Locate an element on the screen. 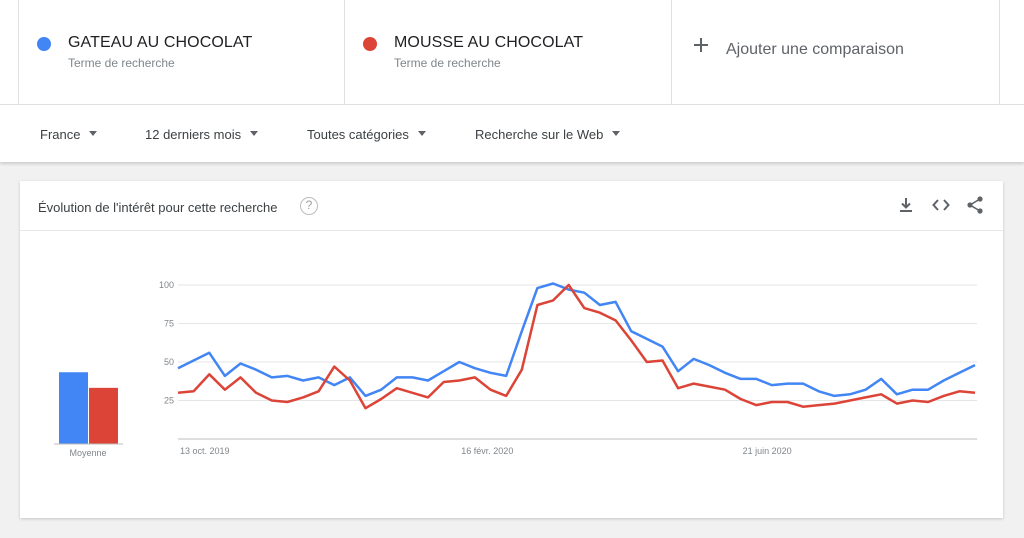 The width and height of the screenshot is (1024, 538). x-tick-label: 21 juin 2020 is located at coordinates (767, 451).